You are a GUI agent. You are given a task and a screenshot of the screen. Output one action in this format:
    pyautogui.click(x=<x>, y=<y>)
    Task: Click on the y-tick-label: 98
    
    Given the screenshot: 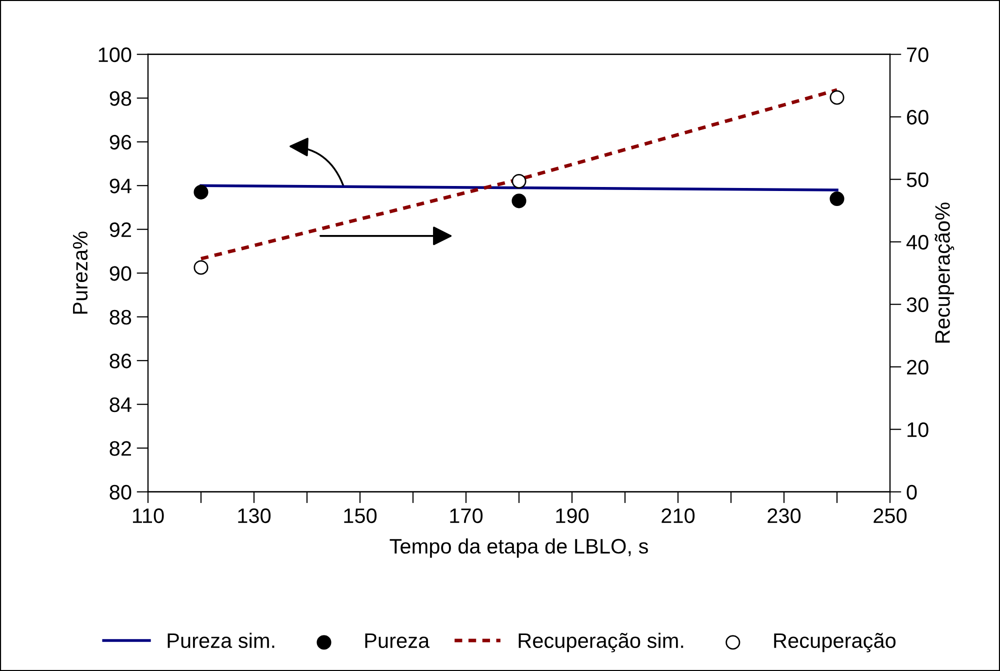 What is the action you would take?
    pyautogui.click(x=121, y=98)
    